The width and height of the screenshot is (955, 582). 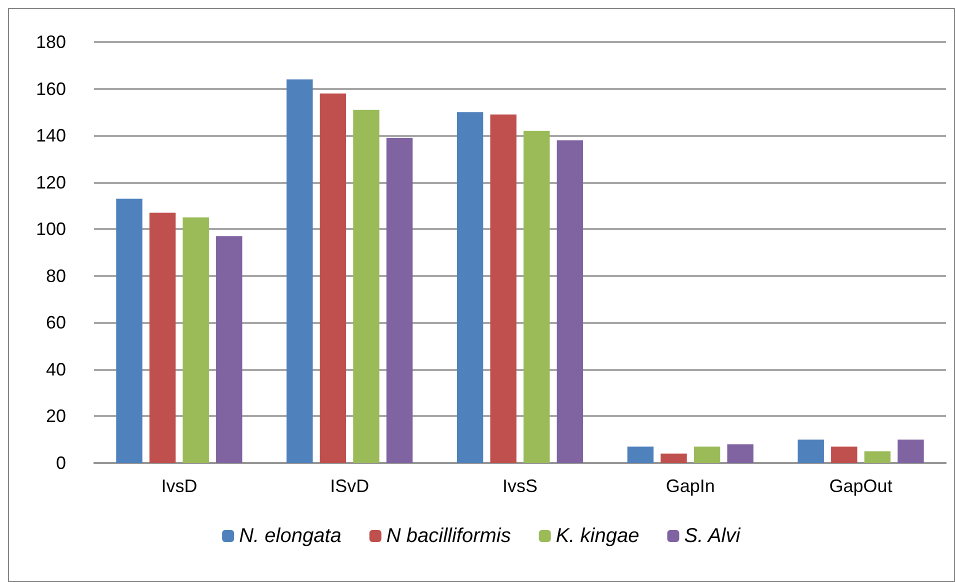 I want to click on x-tick-label: GapIn, so click(x=690, y=486).